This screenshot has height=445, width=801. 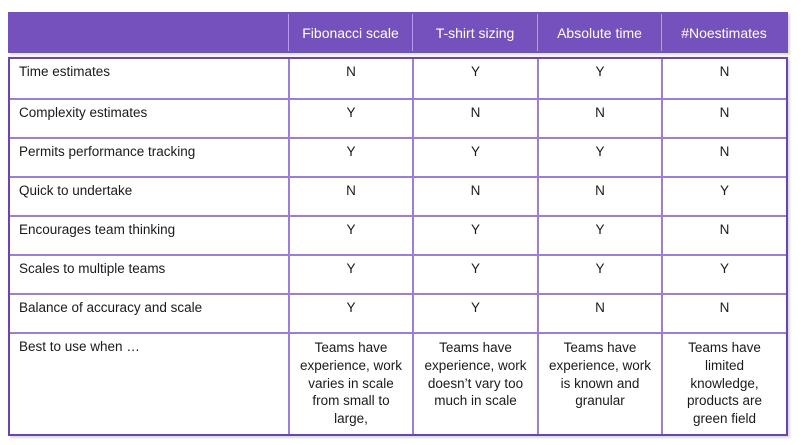 I want to click on table-row-complexity-estimates: Complexity estimates Y N N N, so click(x=398, y=117).